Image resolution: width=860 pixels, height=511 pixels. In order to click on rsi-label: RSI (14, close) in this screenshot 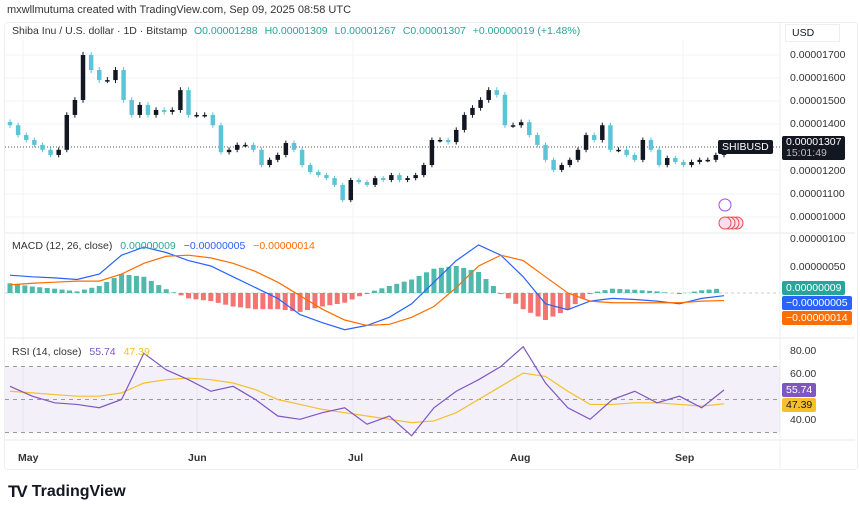, I will do `click(47, 352)`.